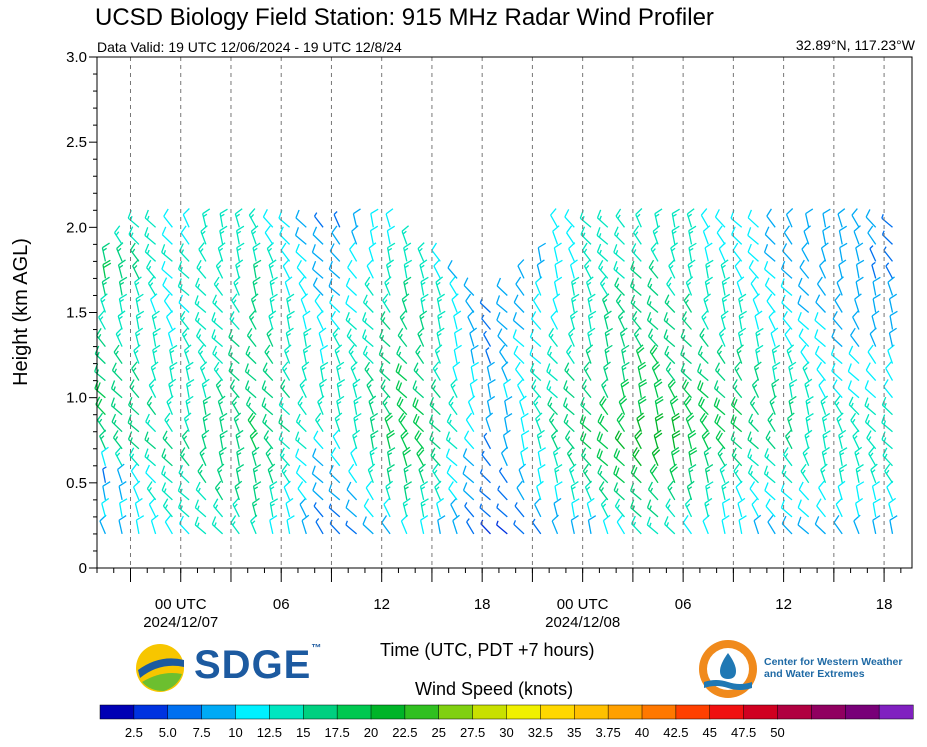  I want to click on colorbar-tick-label: 50, so click(777, 732).